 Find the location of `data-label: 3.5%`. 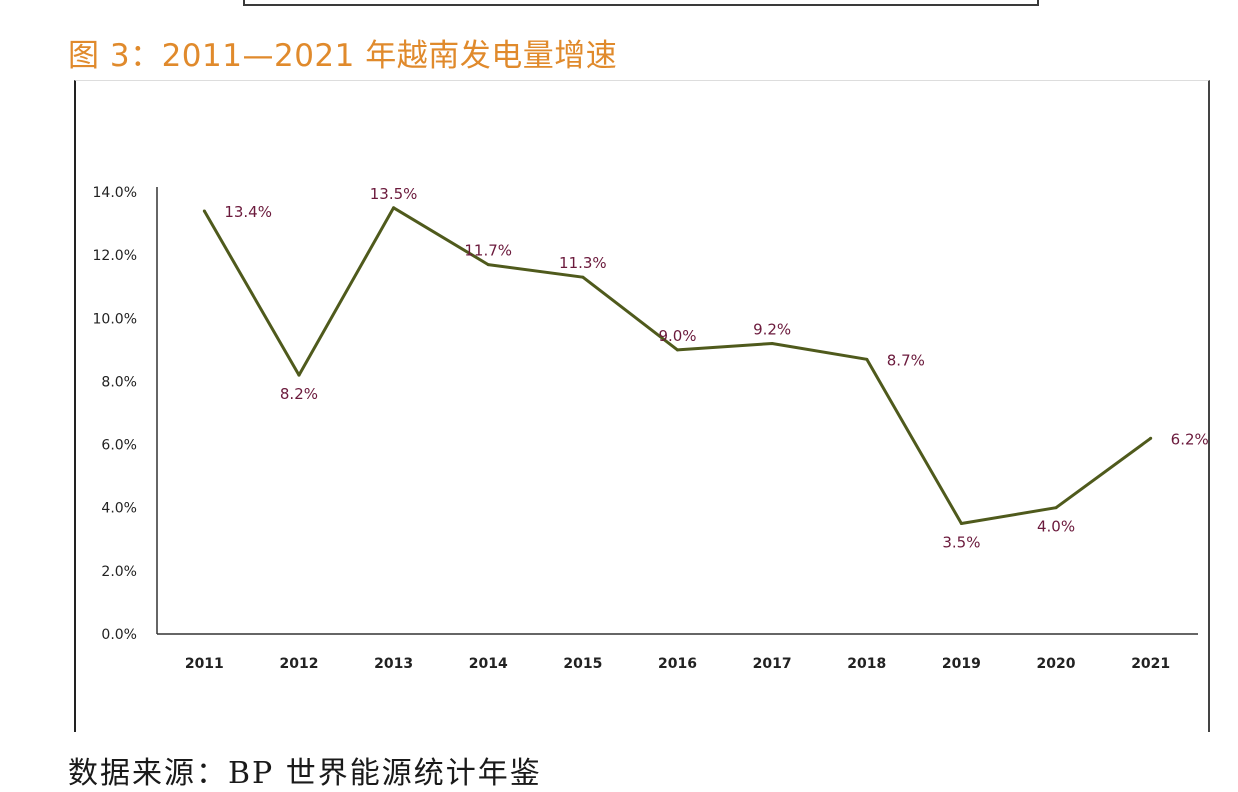

data-label: 3.5% is located at coordinates (961, 543).